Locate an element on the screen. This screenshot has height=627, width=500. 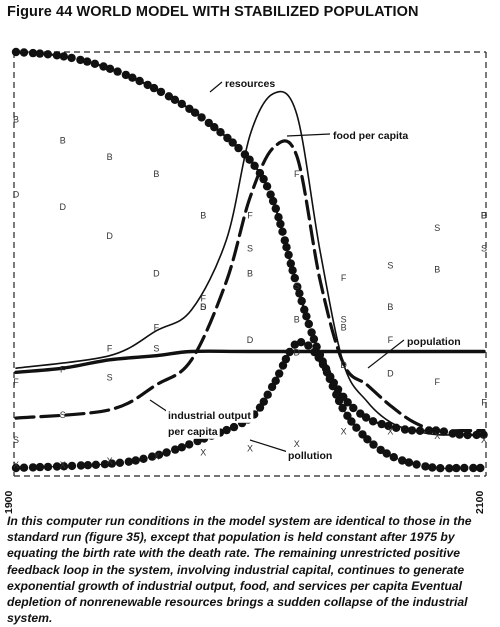
x-tick-label-start: 1900 is located at coordinates (9, 502).